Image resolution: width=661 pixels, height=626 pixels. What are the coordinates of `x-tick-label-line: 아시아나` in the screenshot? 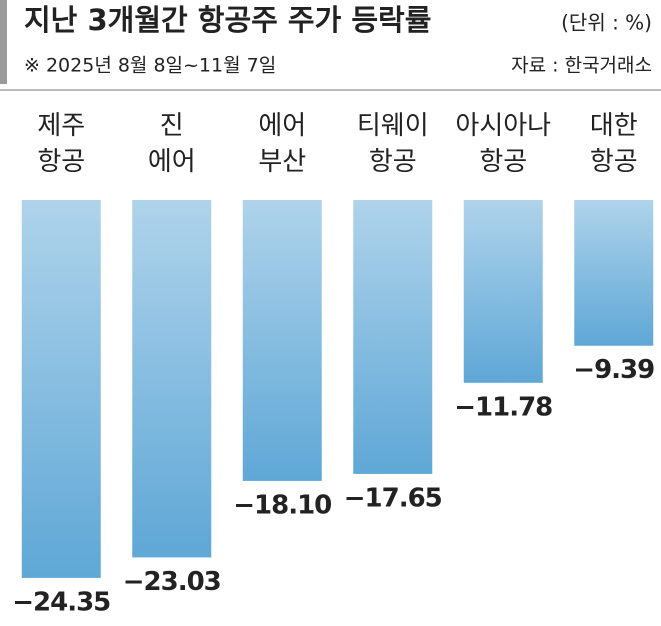 It's located at (503, 126).